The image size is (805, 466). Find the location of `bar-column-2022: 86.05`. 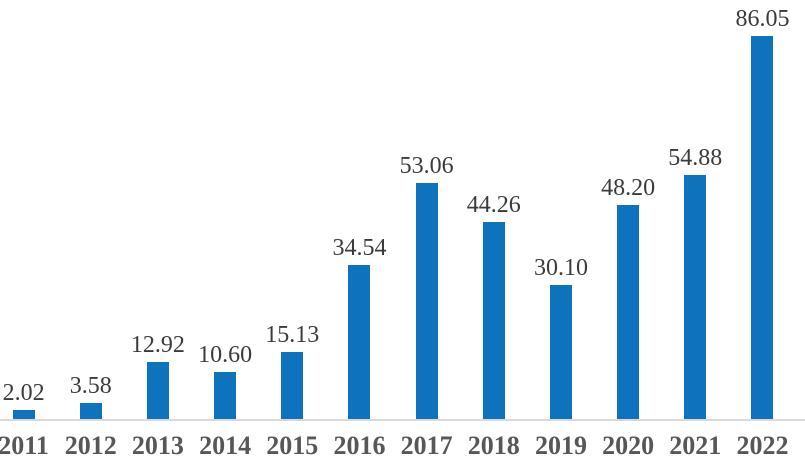

bar-column-2022: 86.05 is located at coordinates (762, 212).